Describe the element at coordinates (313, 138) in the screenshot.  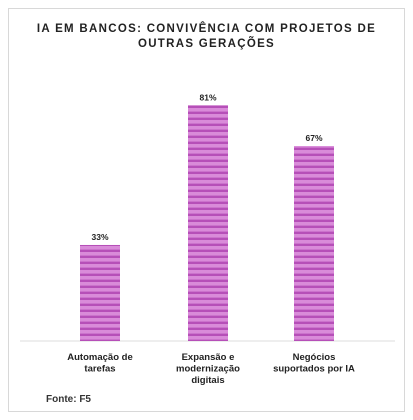
I see `bar-value-label-3: 67%` at that location.